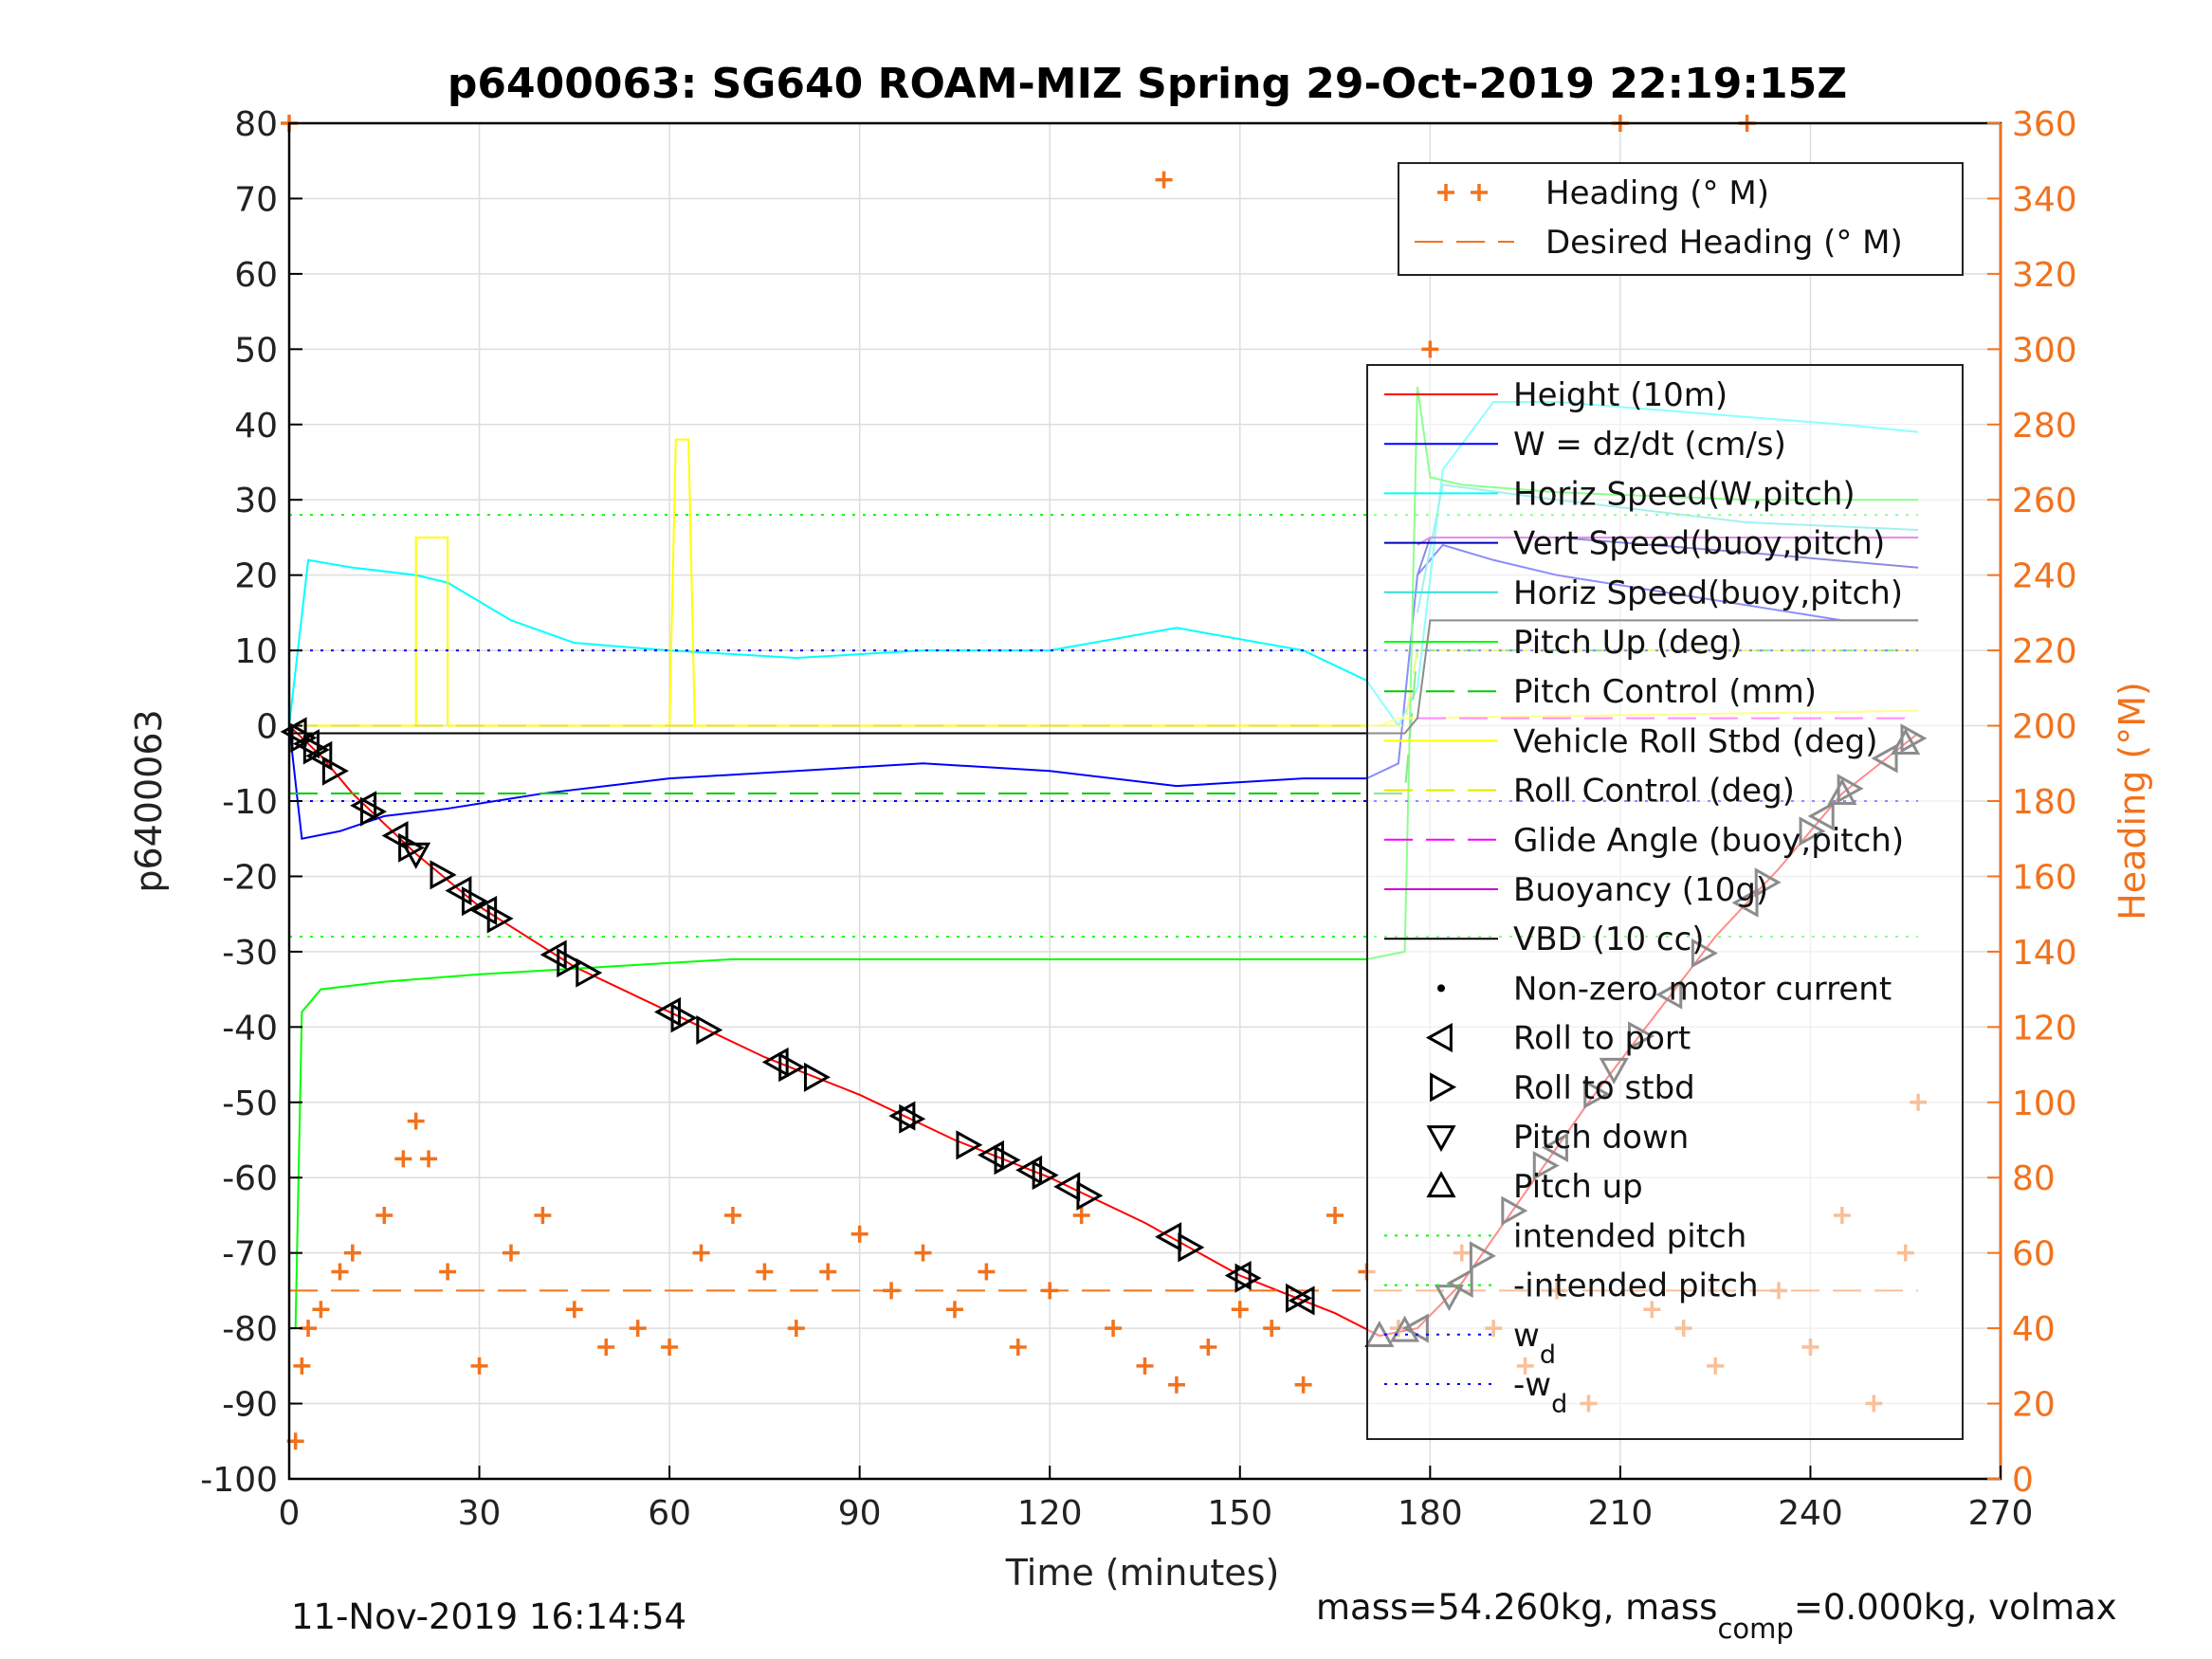  I want to click on footer-mass: mass=54.260kg, masscomp=0.000kg, volmax, so click(1716, 1616).